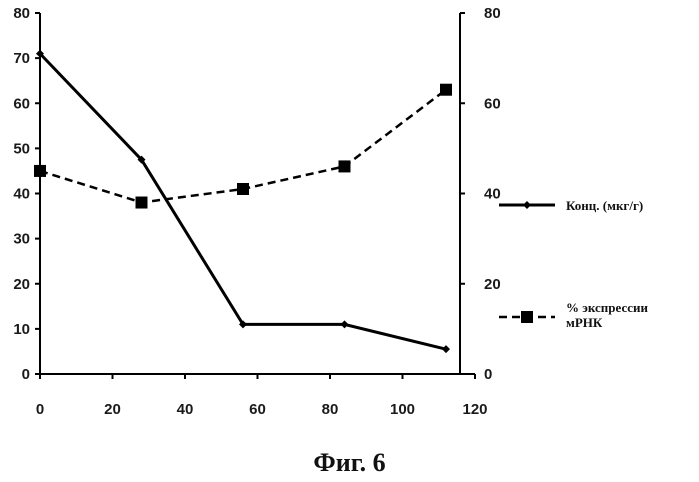 The image size is (699, 482). I want to click on y-left-tick-label: 60, so click(21, 103).